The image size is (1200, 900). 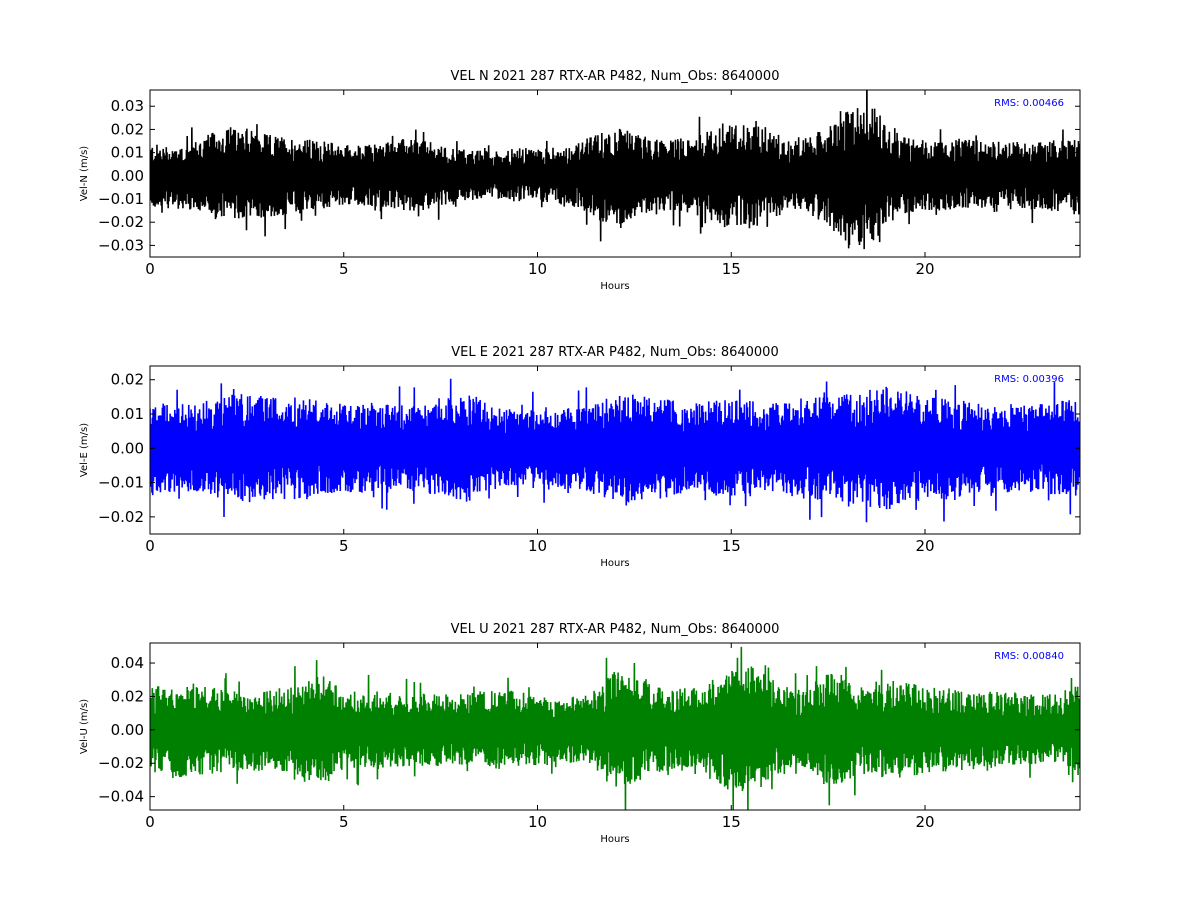 I want to click on y-tick-label: 0.03, so click(x=127, y=106).